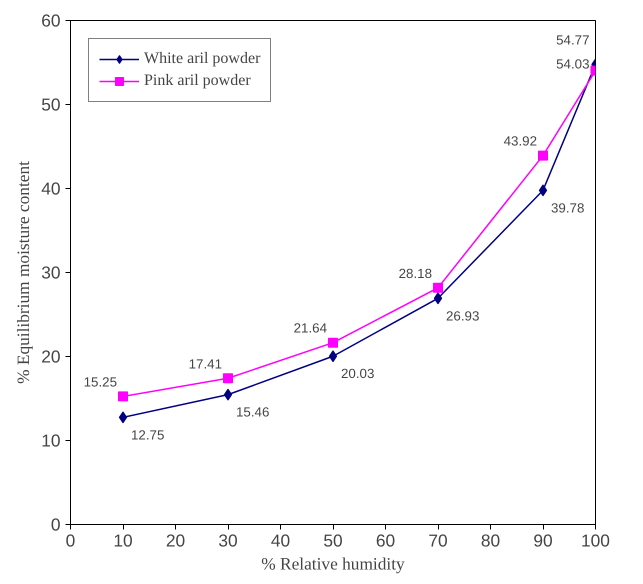 This screenshot has height=584, width=643. What do you see at coordinates (573, 40) in the screenshot?
I see `data-label: 54.77` at bounding box center [573, 40].